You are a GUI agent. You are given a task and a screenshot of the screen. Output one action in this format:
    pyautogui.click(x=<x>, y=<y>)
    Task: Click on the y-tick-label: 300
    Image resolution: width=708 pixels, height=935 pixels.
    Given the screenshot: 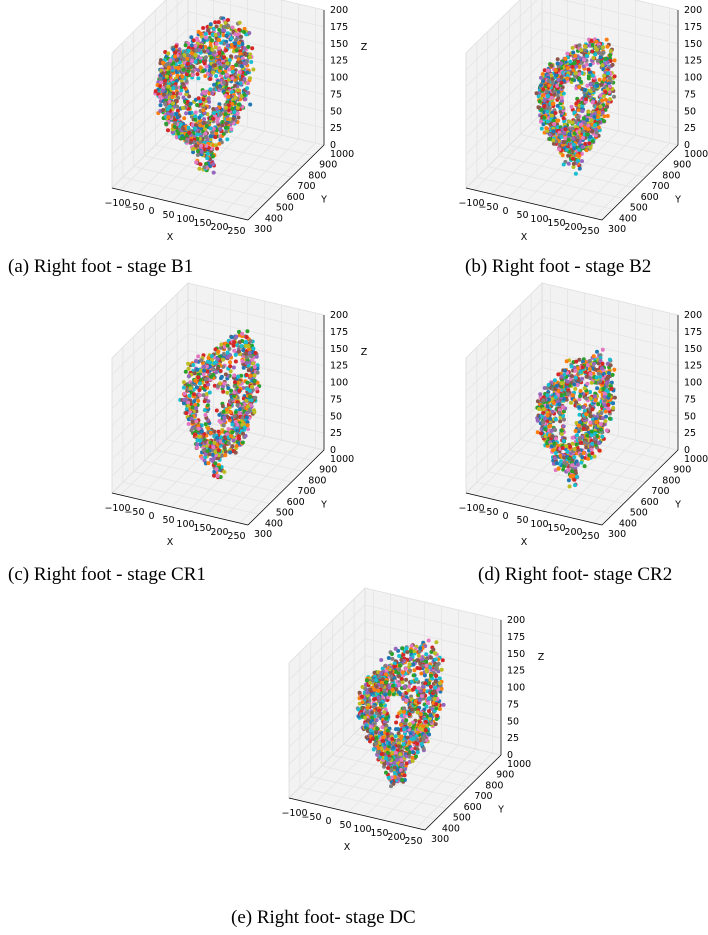 What is the action you would take?
    pyautogui.click(x=617, y=229)
    